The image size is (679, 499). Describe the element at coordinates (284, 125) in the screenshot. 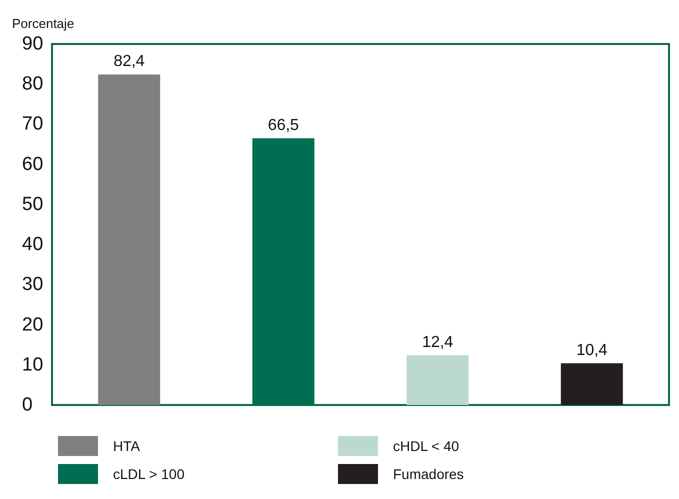

I see `data-label: 66,5` at that location.